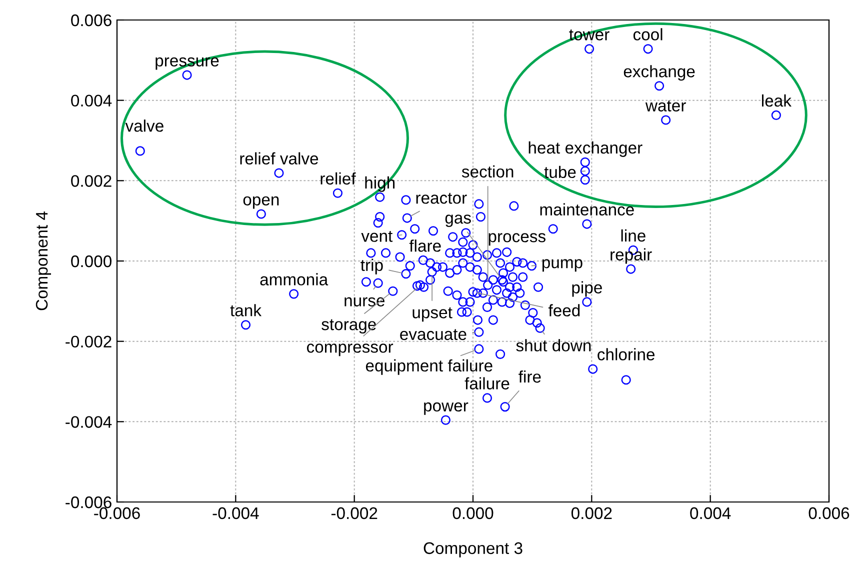 The height and width of the screenshot is (577, 859). Describe the element at coordinates (829, 513) in the screenshot. I see `x-tick-label: 0.006` at that location.